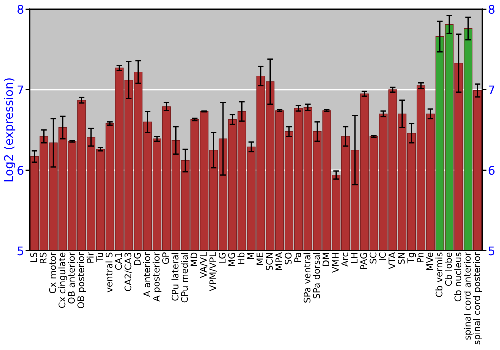 The width and height of the screenshot is (500, 350). I want to click on x-tick-label: DM, so click(326, 259).